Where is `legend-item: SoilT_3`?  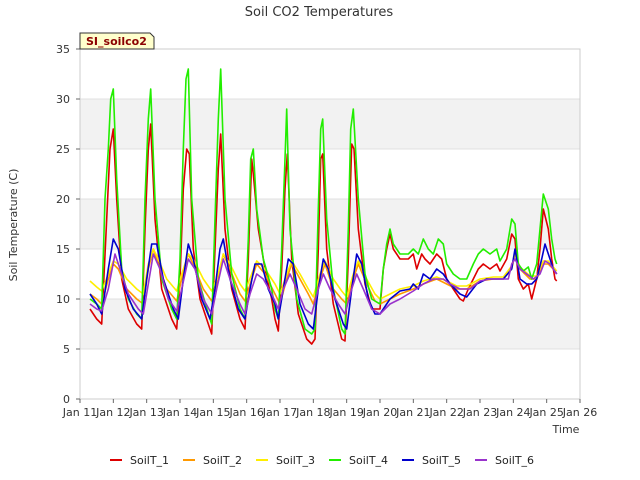
legend-item: SoilT_3 is located at coordinates (285, 460).